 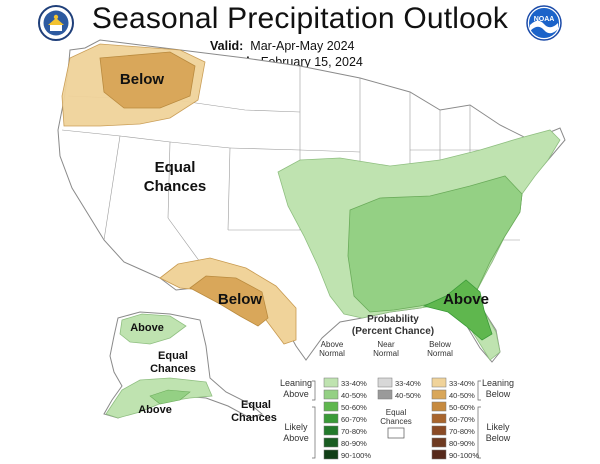 I want to click on label-below-nw: Below, so click(x=142, y=79).